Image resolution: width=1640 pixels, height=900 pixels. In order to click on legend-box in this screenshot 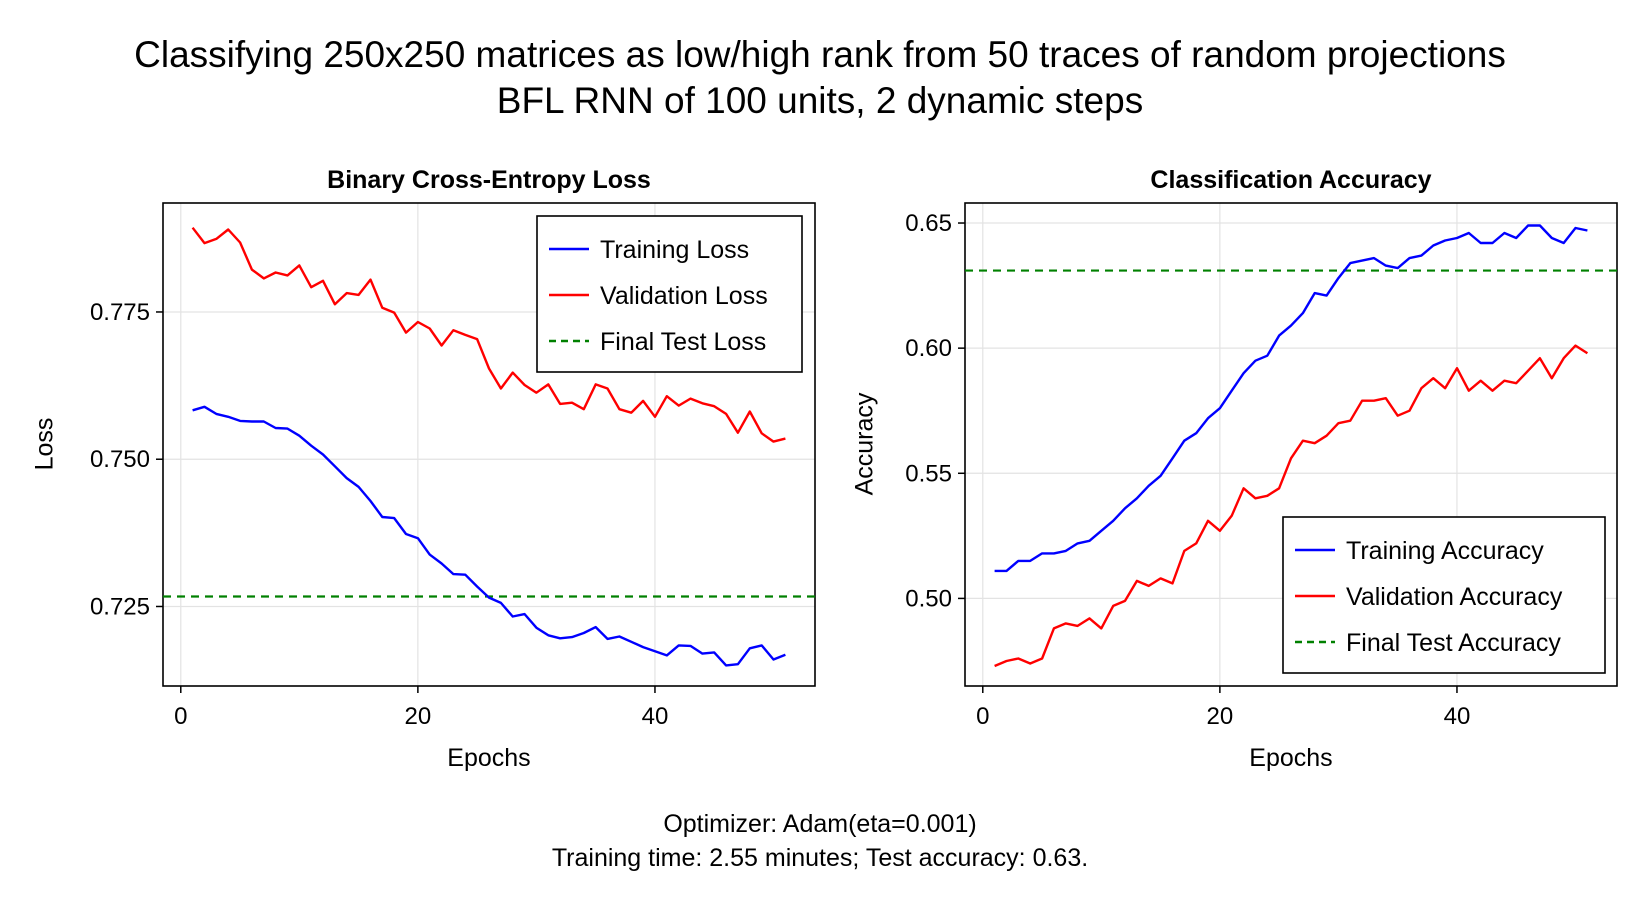, I will do `click(1444, 595)`.